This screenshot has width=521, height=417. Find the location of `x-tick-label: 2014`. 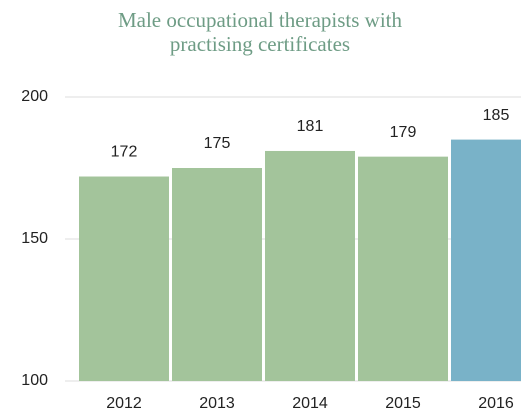

x-tick-label: 2014 is located at coordinates (310, 403).